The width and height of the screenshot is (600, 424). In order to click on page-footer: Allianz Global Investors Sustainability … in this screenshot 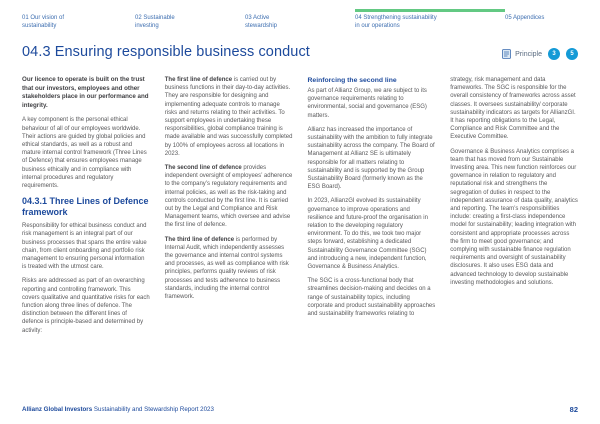, I will do `click(300, 414)`.